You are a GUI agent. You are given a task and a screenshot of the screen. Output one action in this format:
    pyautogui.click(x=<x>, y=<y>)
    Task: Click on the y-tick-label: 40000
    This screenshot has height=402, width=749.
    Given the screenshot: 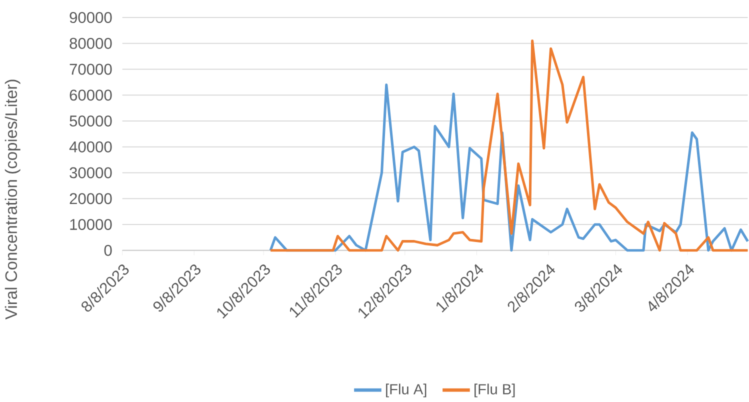 What is the action you would take?
    pyautogui.click(x=90, y=146)
    